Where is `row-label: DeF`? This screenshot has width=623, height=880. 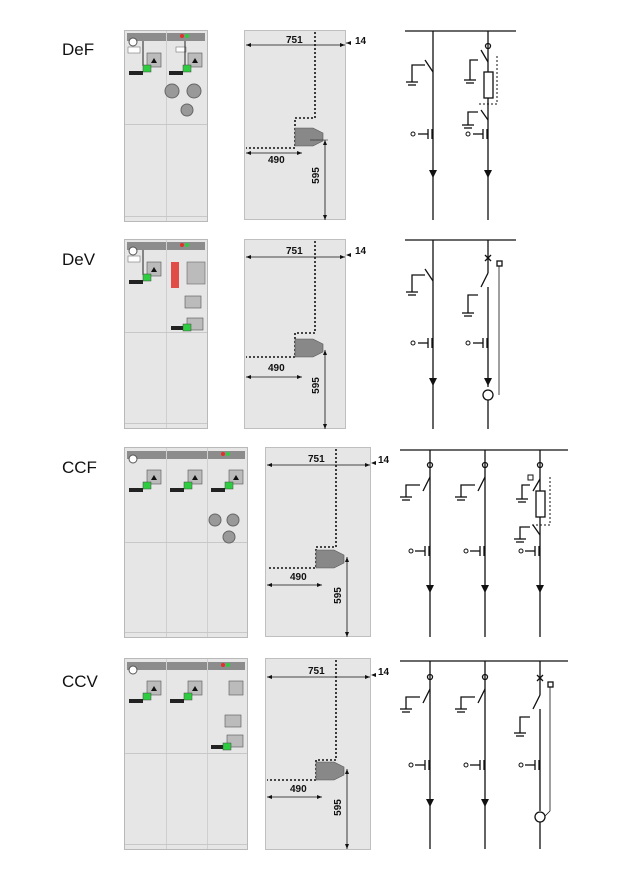
row-label: DeF is located at coordinates (78, 49).